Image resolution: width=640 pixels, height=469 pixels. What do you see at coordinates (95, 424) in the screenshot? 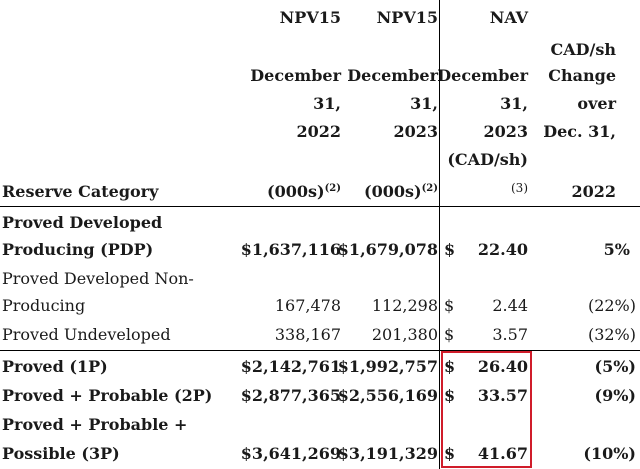
I see `row-label-line1: Proved + Probable +` at bounding box center [95, 424].